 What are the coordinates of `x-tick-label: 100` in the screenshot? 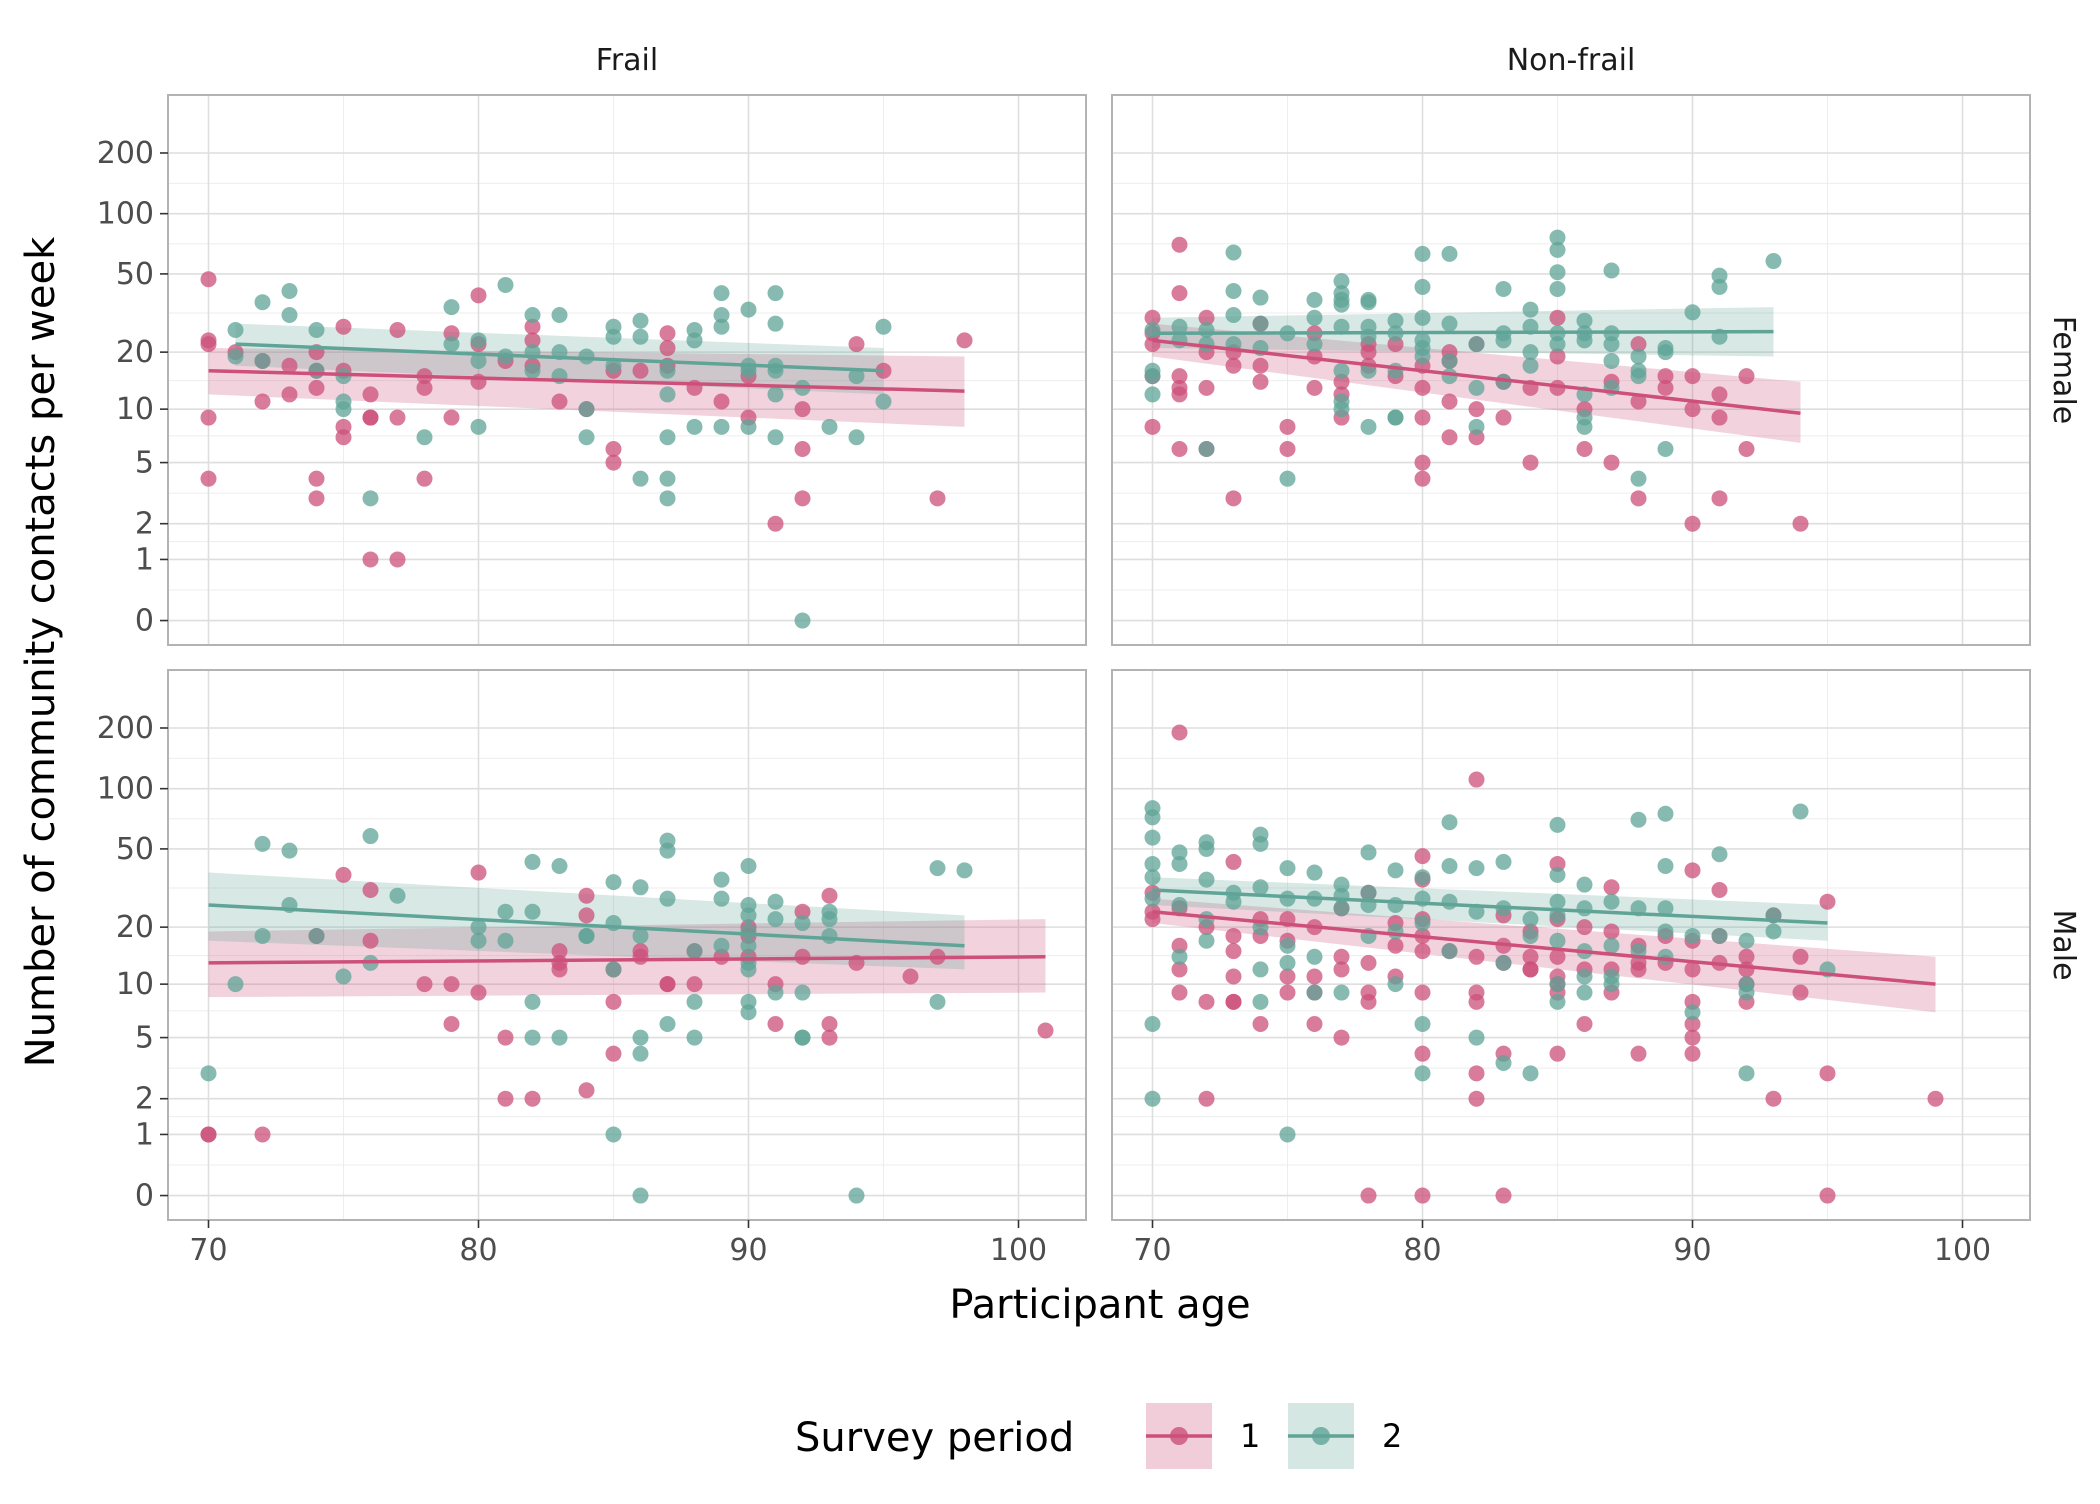 It's located at (1018, 1250).